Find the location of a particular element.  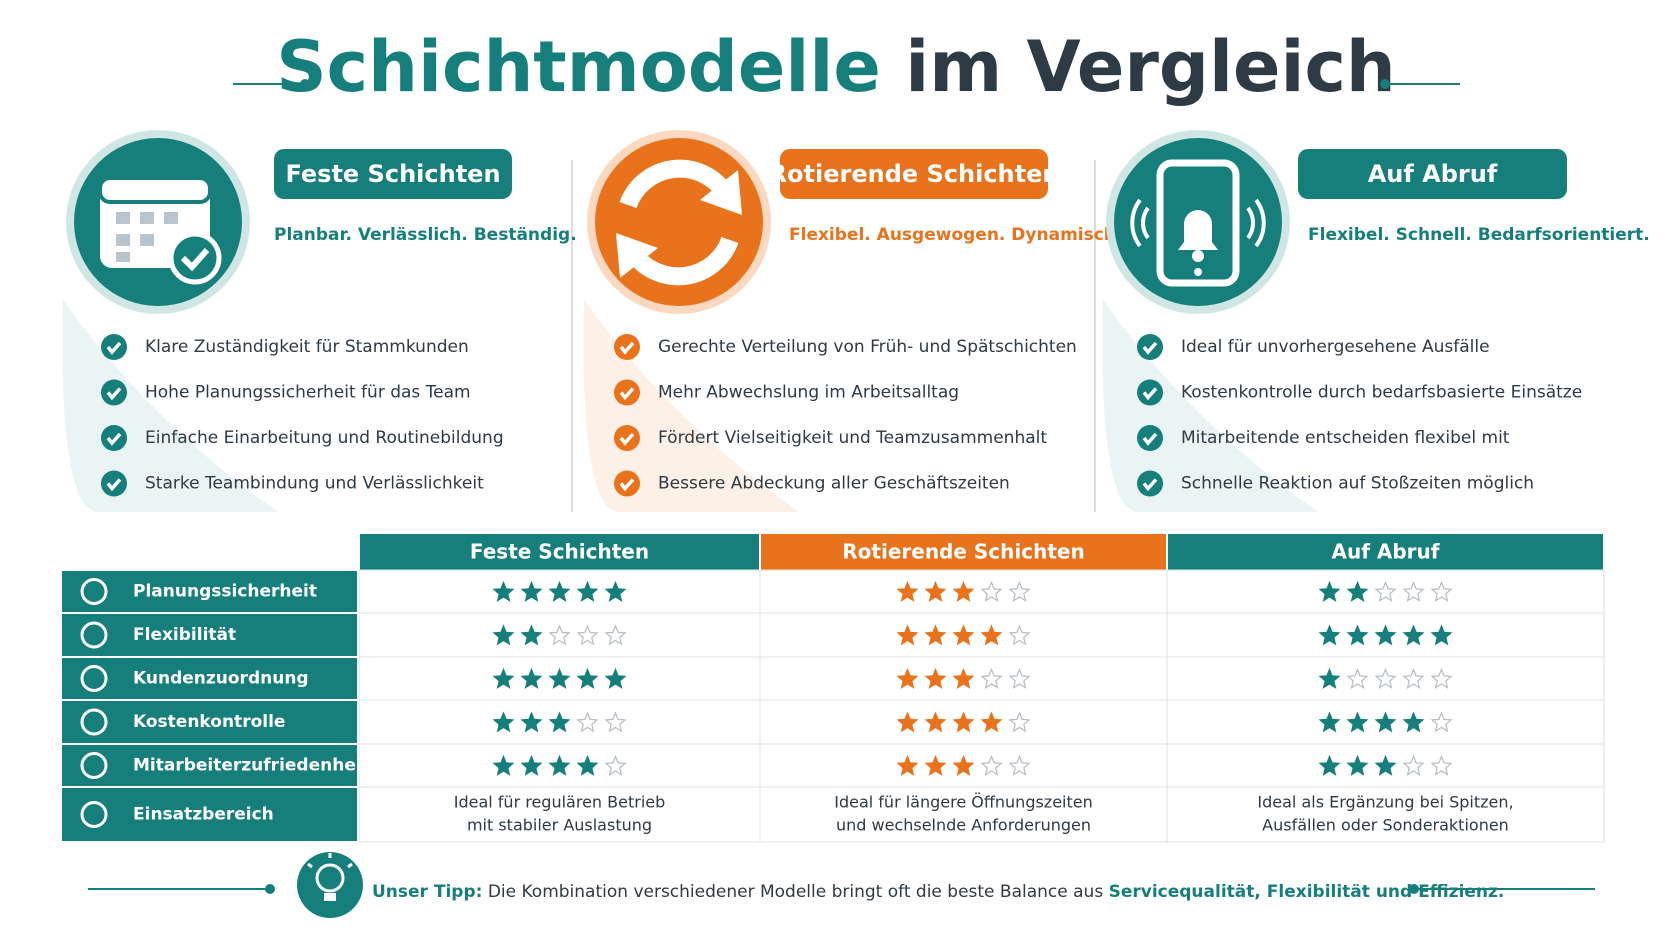

point: Bessere Abdeckung aller Geschäftszeiten is located at coordinates (834, 484).